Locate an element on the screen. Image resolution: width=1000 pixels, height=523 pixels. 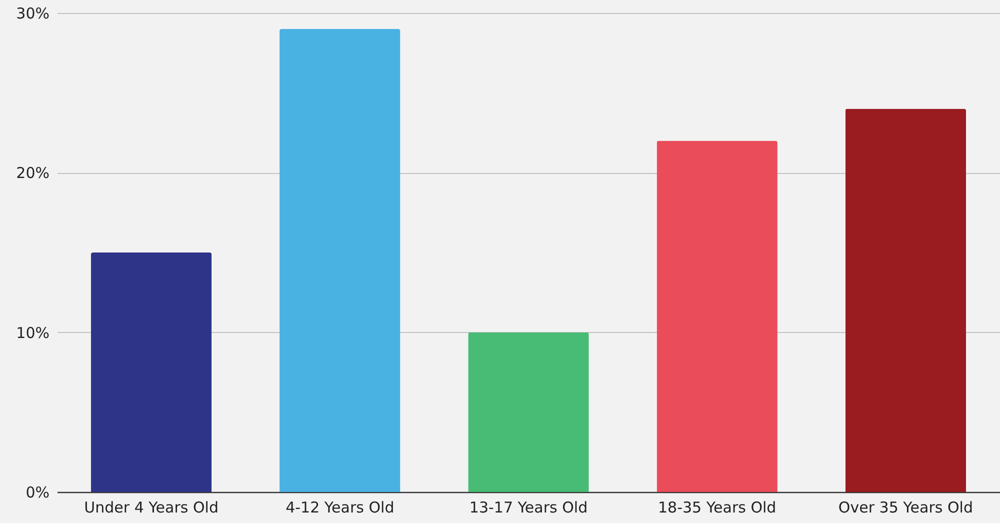
y-tick-label: 30% is located at coordinates (33, 13).